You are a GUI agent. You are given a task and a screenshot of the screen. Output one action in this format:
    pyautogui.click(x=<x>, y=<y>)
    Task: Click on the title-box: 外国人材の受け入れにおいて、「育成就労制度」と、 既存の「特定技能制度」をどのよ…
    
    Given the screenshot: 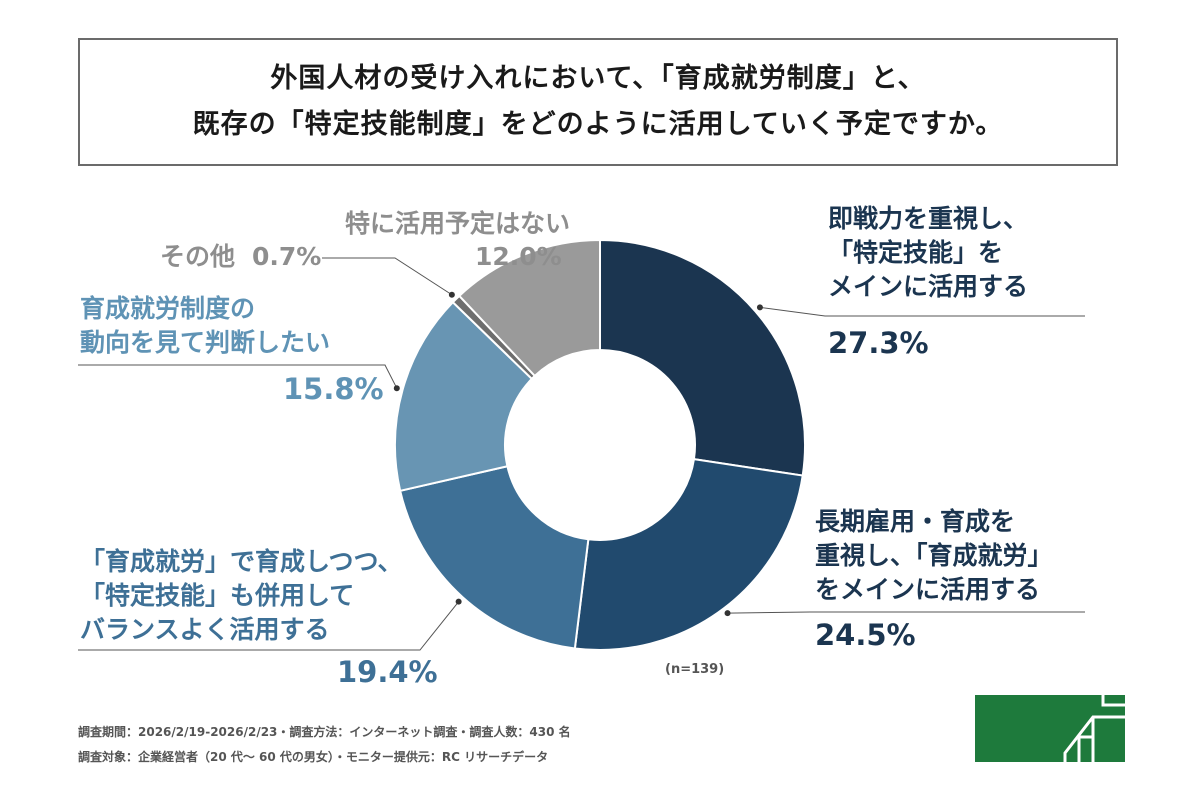 What is the action you would take?
    pyautogui.click(x=598, y=102)
    